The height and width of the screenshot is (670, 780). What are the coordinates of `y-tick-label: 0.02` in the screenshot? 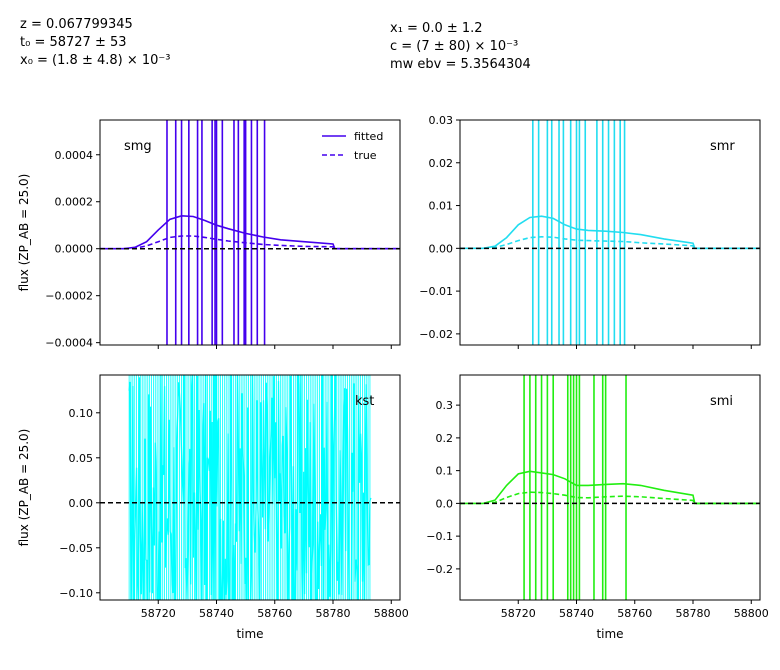 It's located at (441, 163).